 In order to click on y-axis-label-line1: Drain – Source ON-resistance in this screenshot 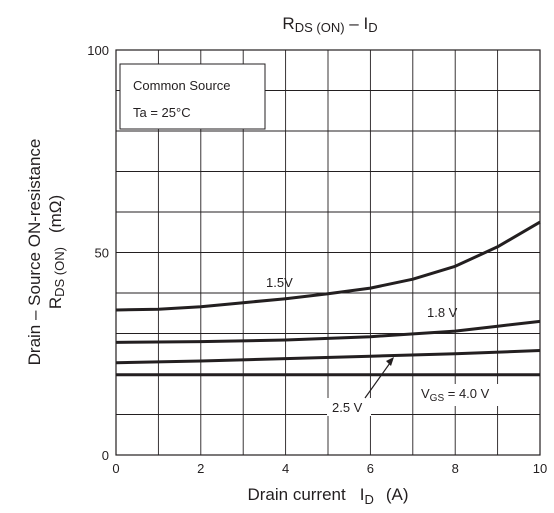, I will do `click(34, 252)`.